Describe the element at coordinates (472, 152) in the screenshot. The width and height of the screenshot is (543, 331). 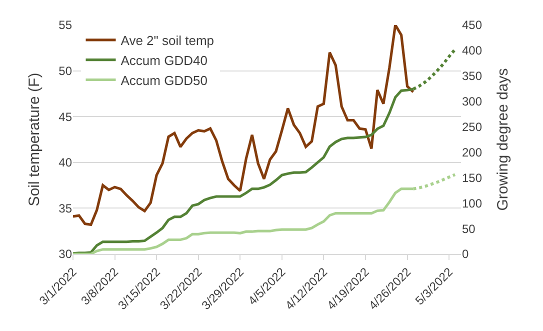
I see `y2-tick-label: 200` at that location.